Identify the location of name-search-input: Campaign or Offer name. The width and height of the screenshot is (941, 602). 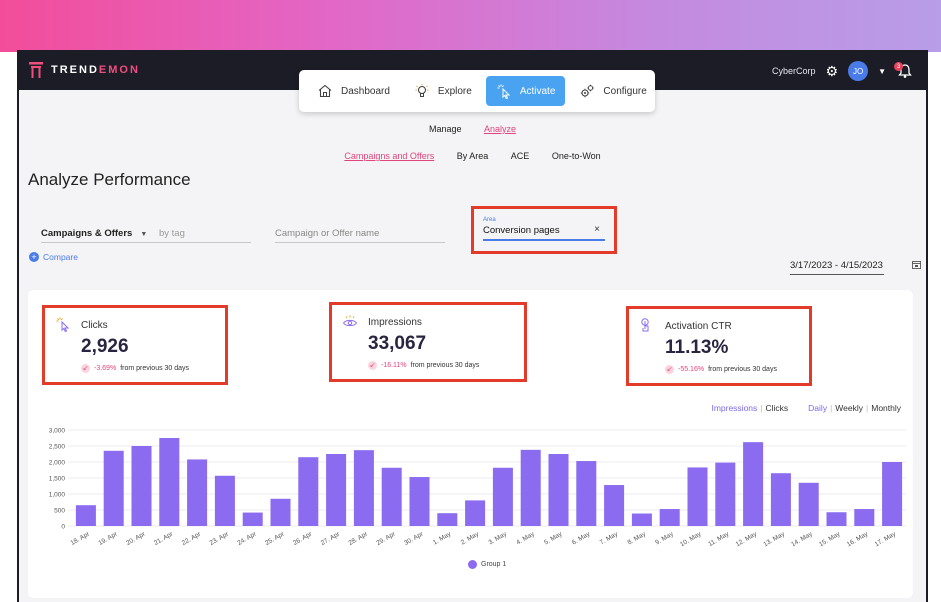
(327, 233).